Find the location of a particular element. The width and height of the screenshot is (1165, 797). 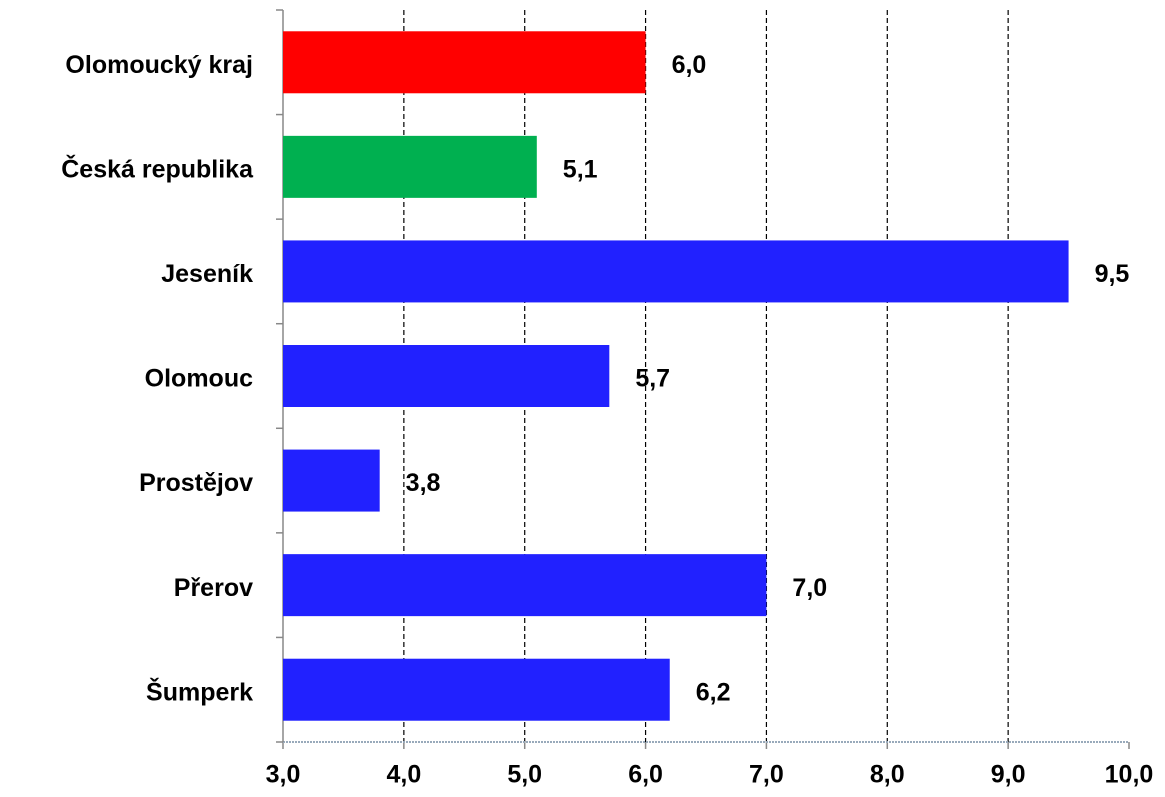

data-label: 5,1 is located at coordinates (580, 169).